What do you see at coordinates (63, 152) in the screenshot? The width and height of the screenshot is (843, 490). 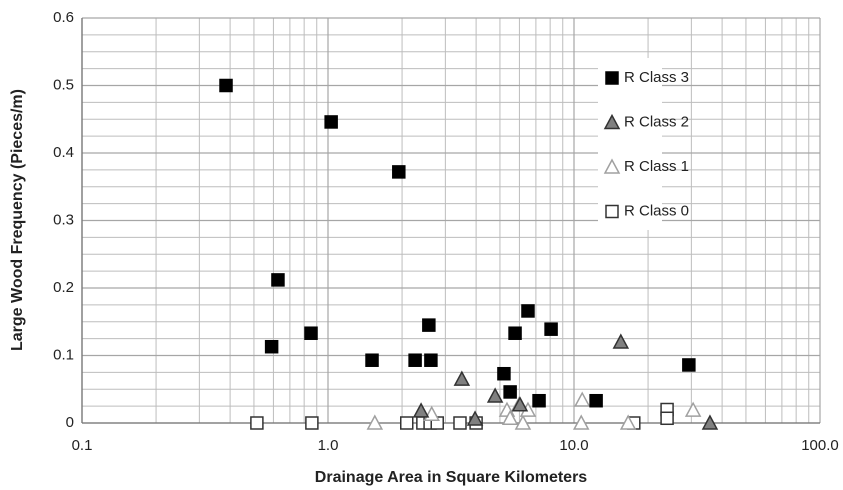 I see `y-tick-label: 0.4` at bounding box center [63, 152].